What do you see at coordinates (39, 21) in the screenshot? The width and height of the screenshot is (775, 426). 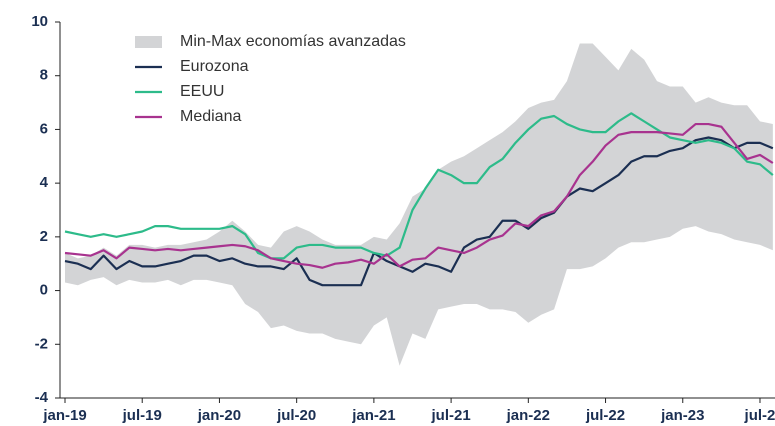 I see `y-tick-label: 10` at bounding box center [39, 21].